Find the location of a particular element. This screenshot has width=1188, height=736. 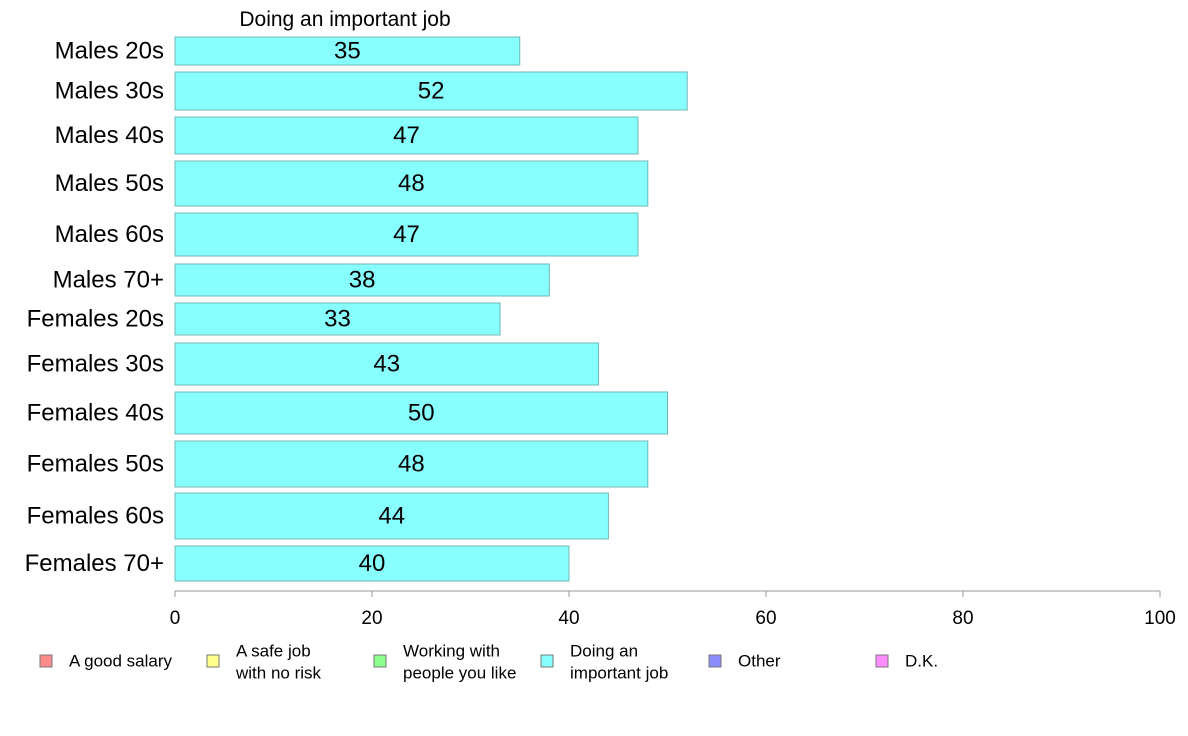

legend-label: A good salary is located at coordinates (121, 661).